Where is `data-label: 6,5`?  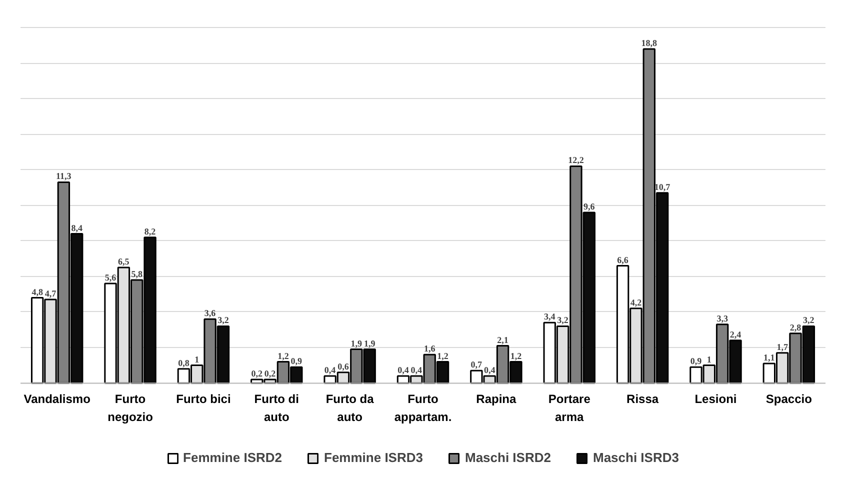 data-label: 6,5 is located at coordinates (124, 261).